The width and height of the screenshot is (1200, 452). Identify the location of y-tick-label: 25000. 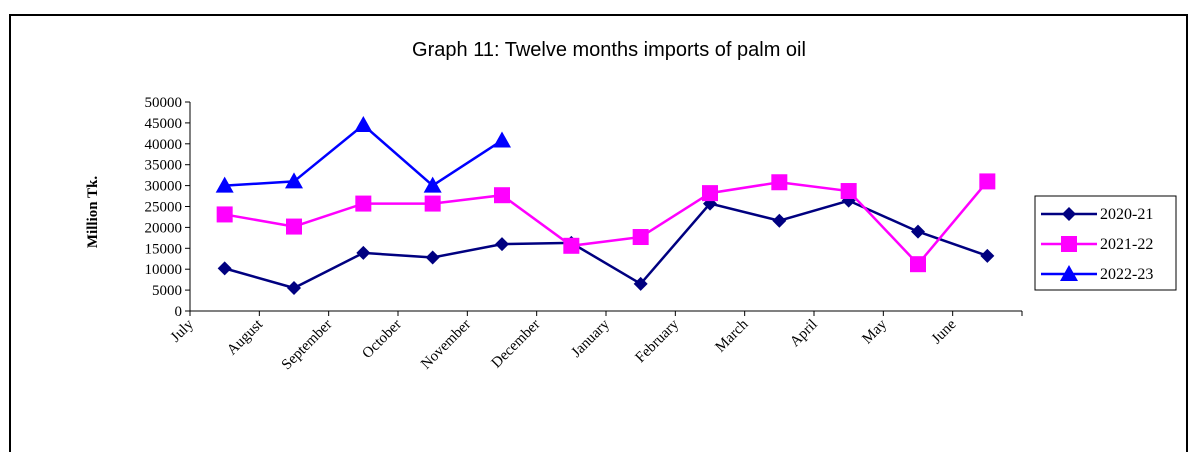
(164, 208).